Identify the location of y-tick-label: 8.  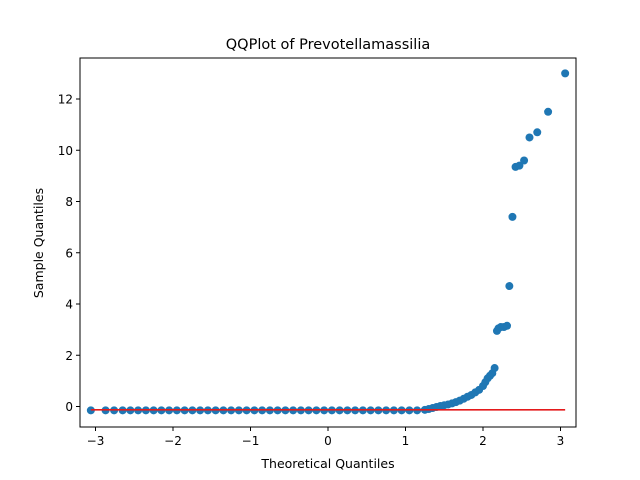
(69, 202).